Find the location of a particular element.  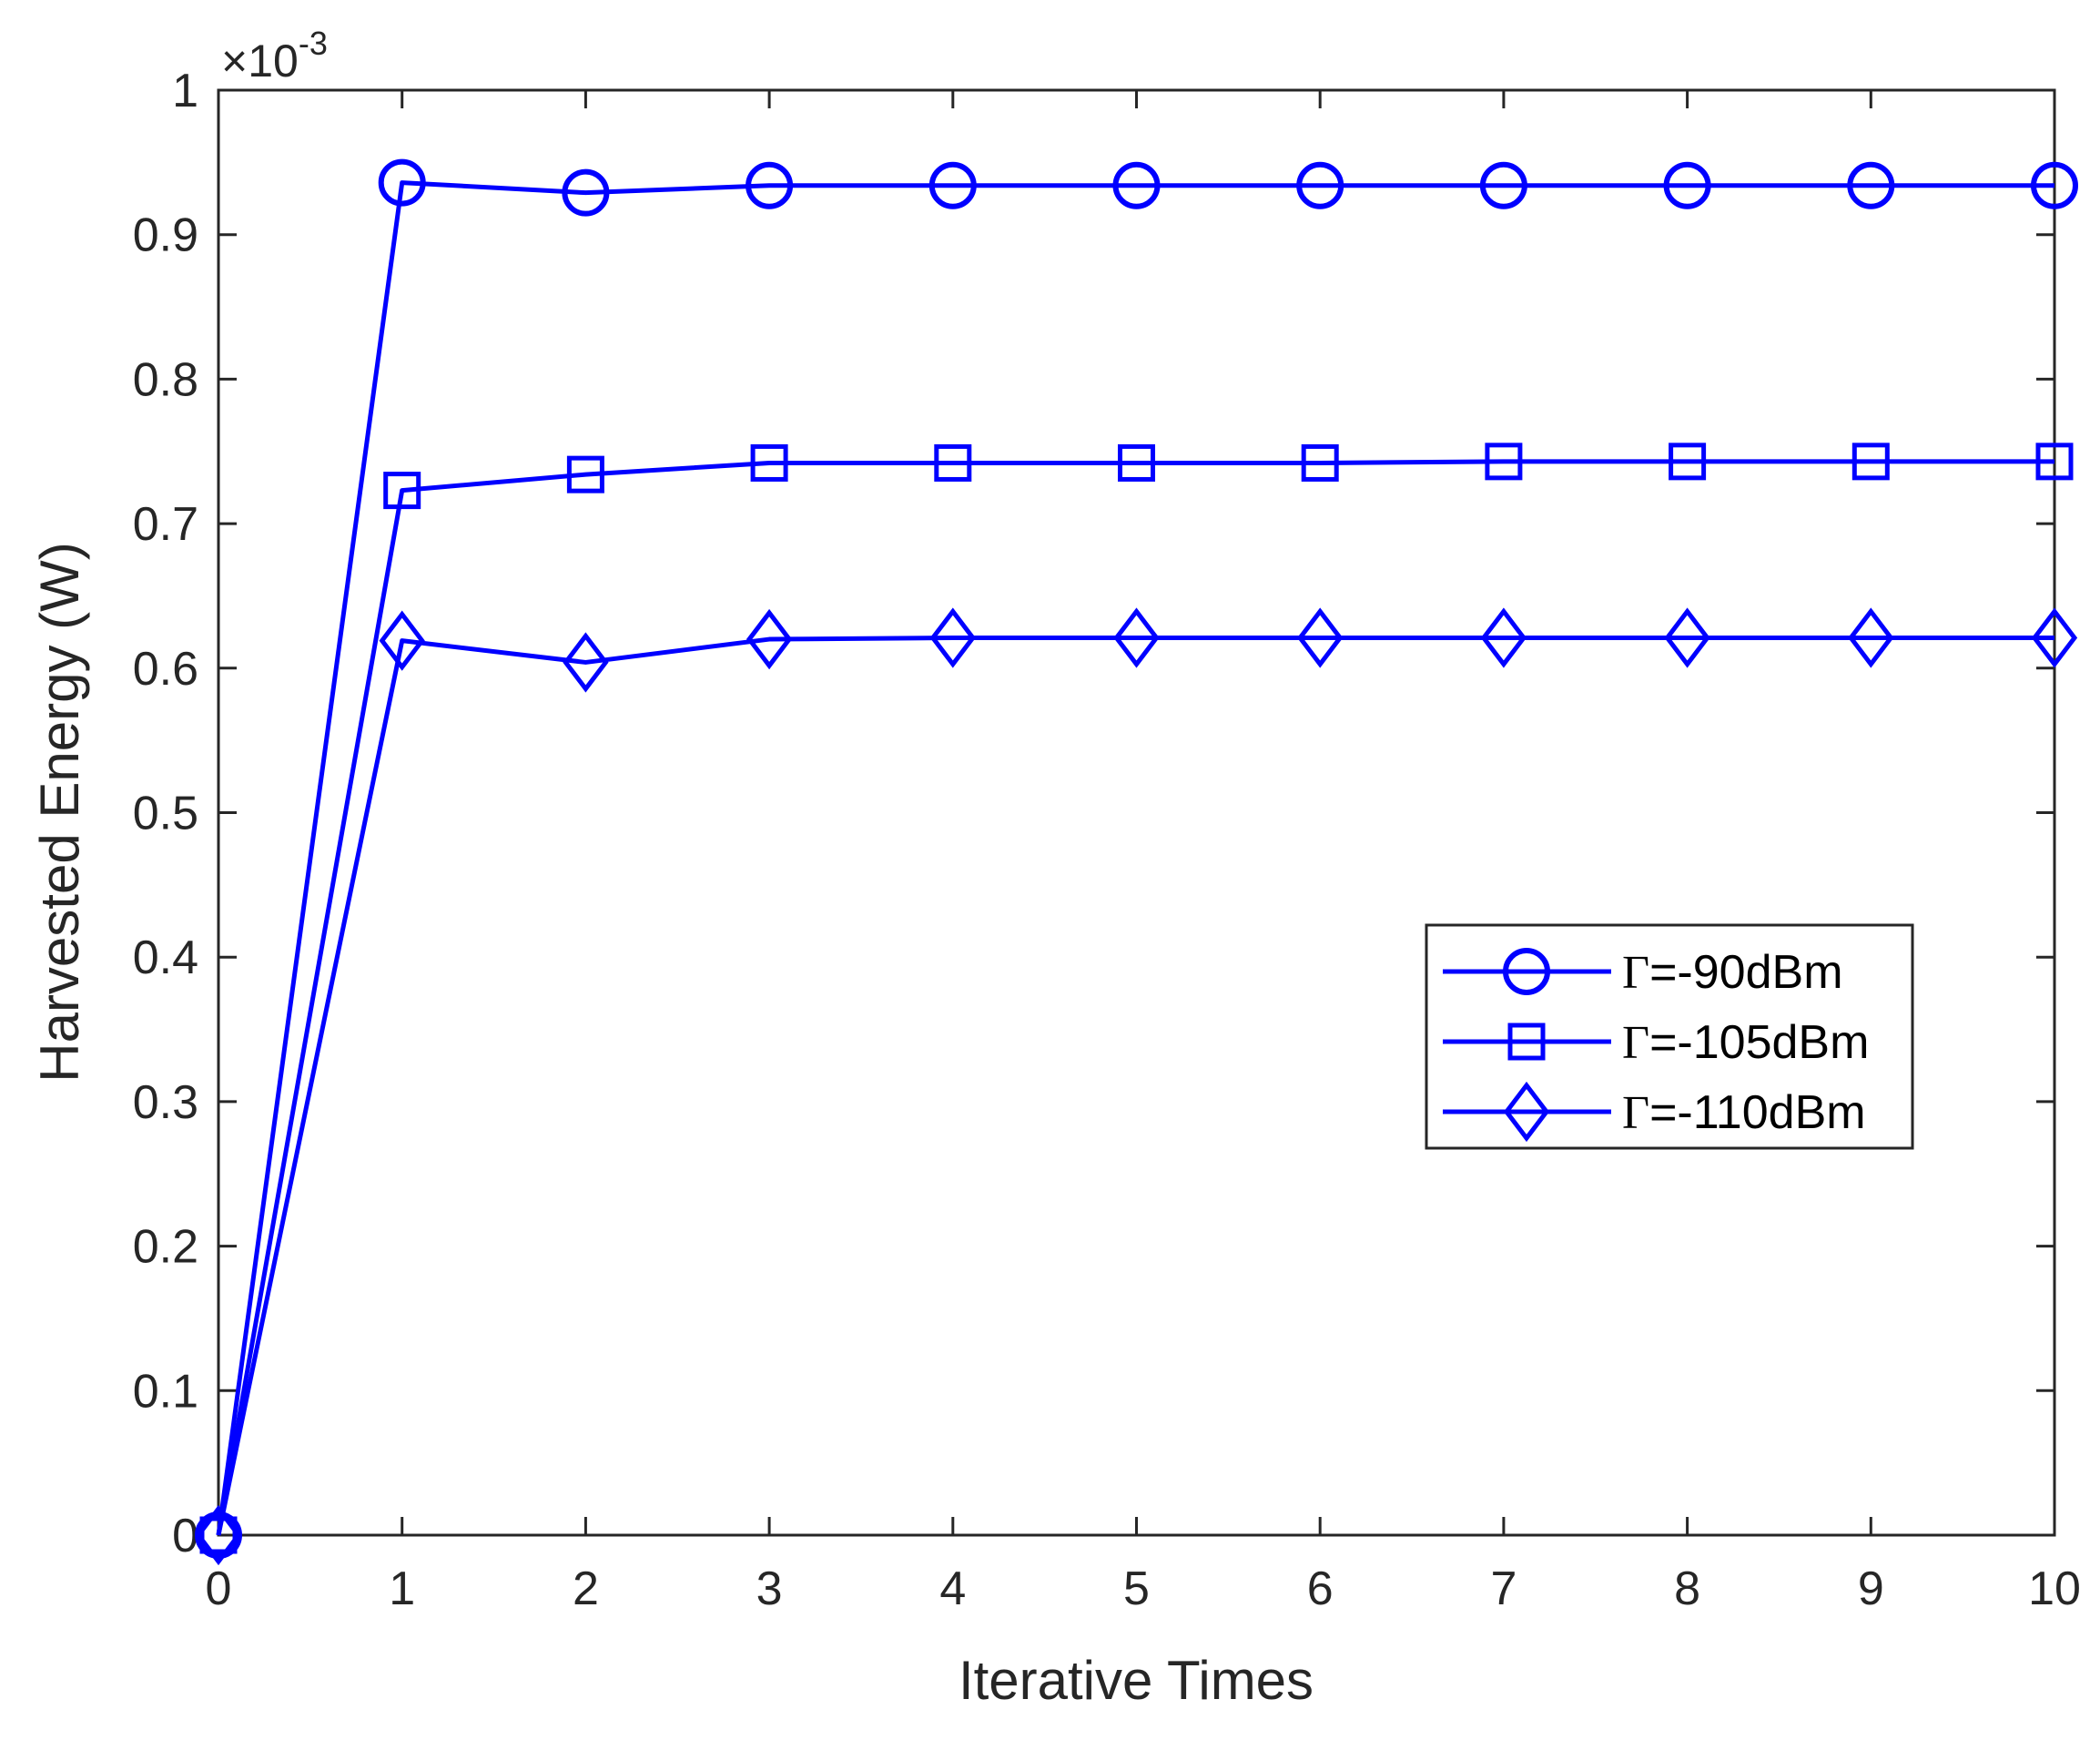

y-multiplier-exponent: -3 is located at coordinates (313, 43).